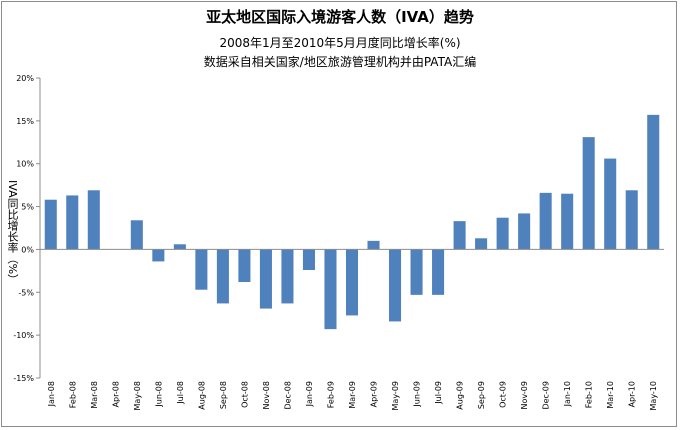 Image resolution: width=680 pixels, height=430 pixels. What do you see at coordinates (610, 395) in the screenshot?
I see `x-tick-label: Mar-10` at bounding box center [610, 395].